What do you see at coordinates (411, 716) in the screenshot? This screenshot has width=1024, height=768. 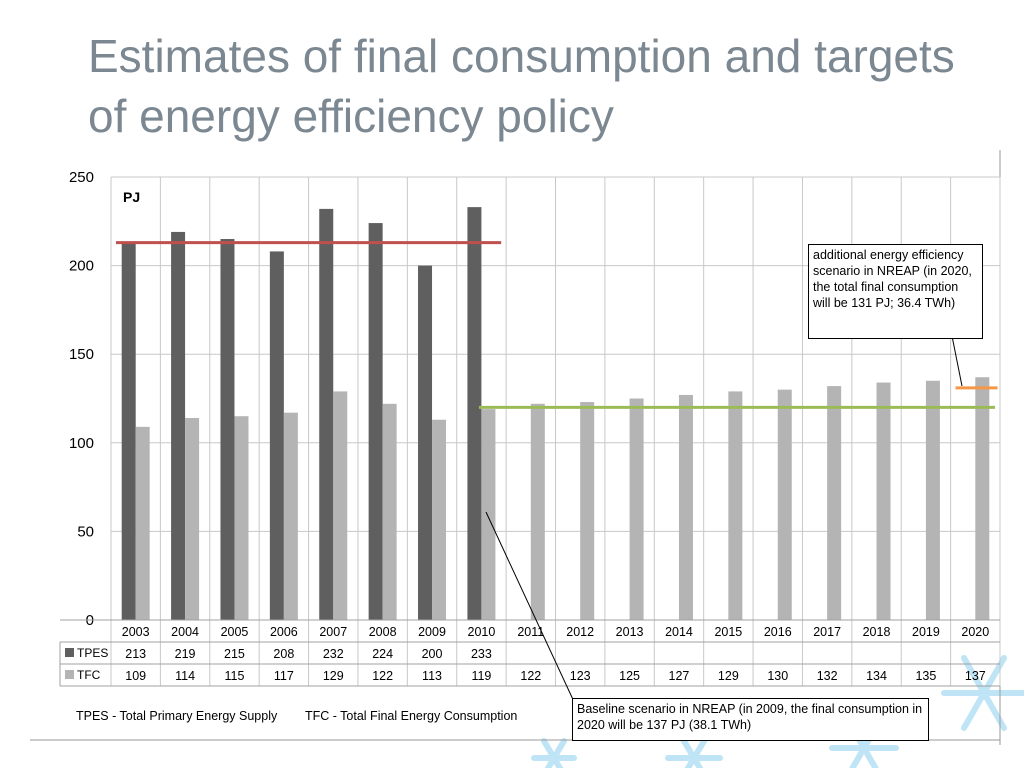 I see `tfc-note: TFC - Total Final Energy Consumption` at bounding box center [411, 716].